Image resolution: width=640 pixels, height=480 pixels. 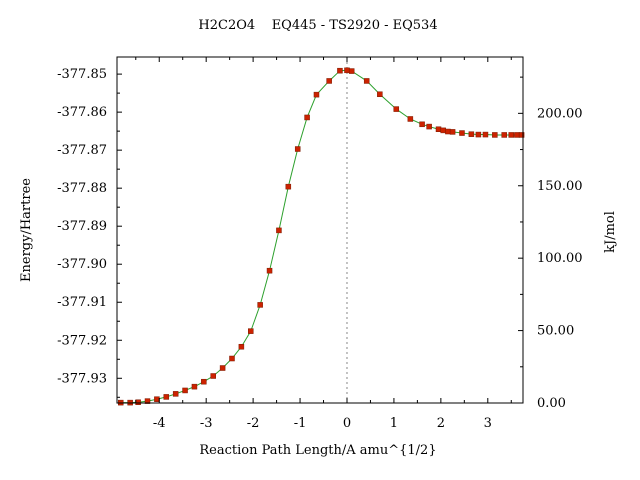 What do you see at coordinates (82, 112) in the screenshot?
I see `y-left-tick-label: -377.86` at bounding box center [82, 112].